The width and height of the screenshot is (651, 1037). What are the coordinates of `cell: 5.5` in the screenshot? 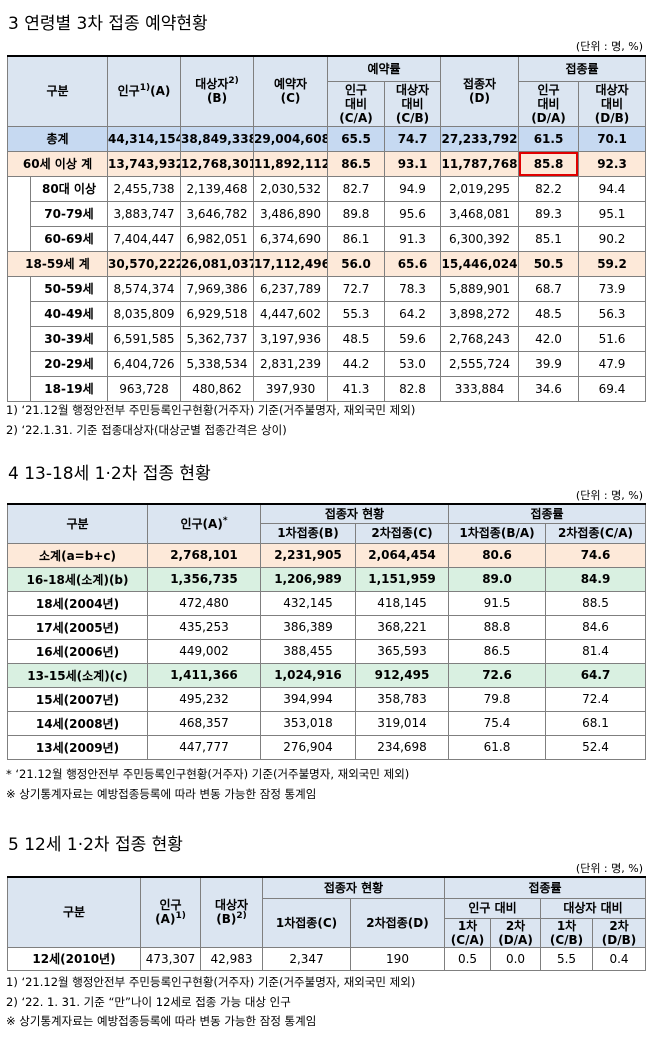 It's located at (567, 958).